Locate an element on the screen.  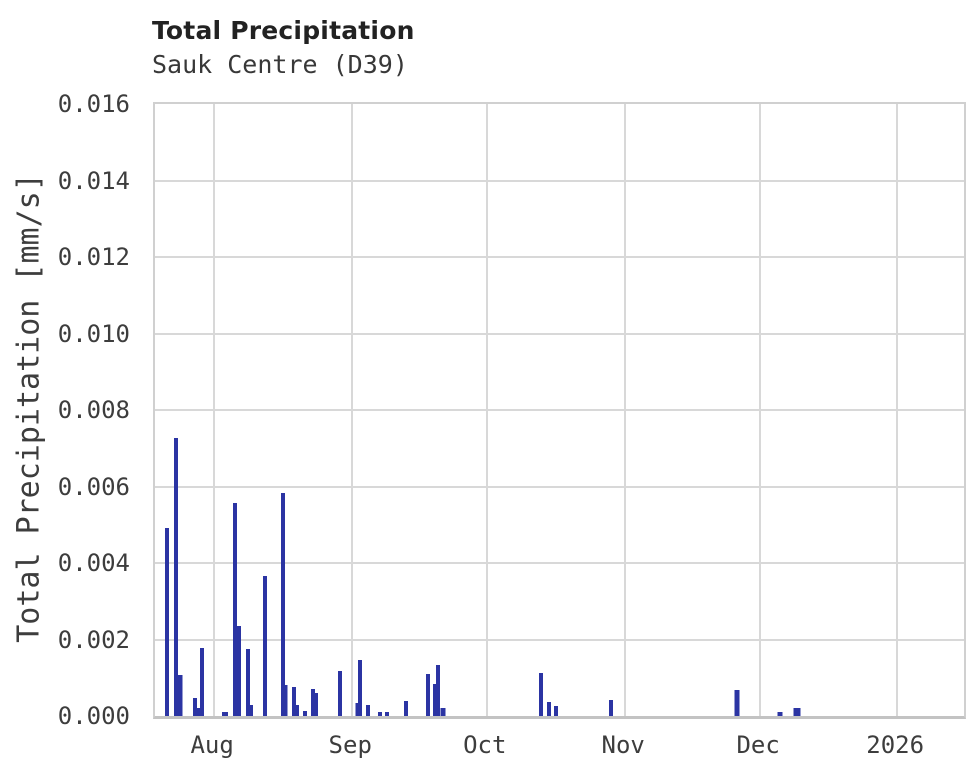
x-tick-label: 2026 is located at coordinates (895, 745).